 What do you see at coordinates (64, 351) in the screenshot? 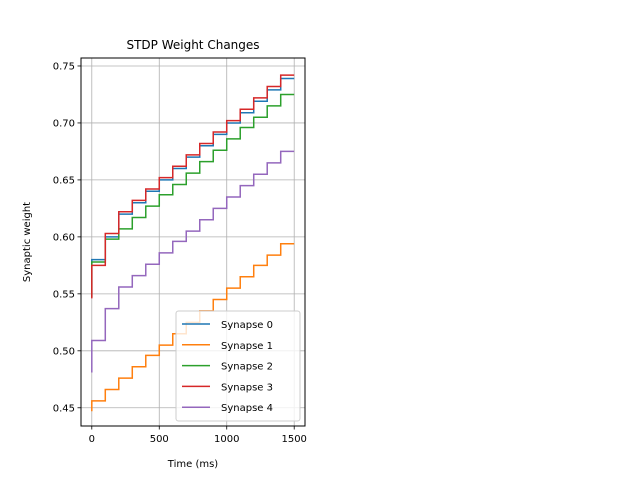
I see `y-tick-label: 0.50` at bounding box center [64, 351].